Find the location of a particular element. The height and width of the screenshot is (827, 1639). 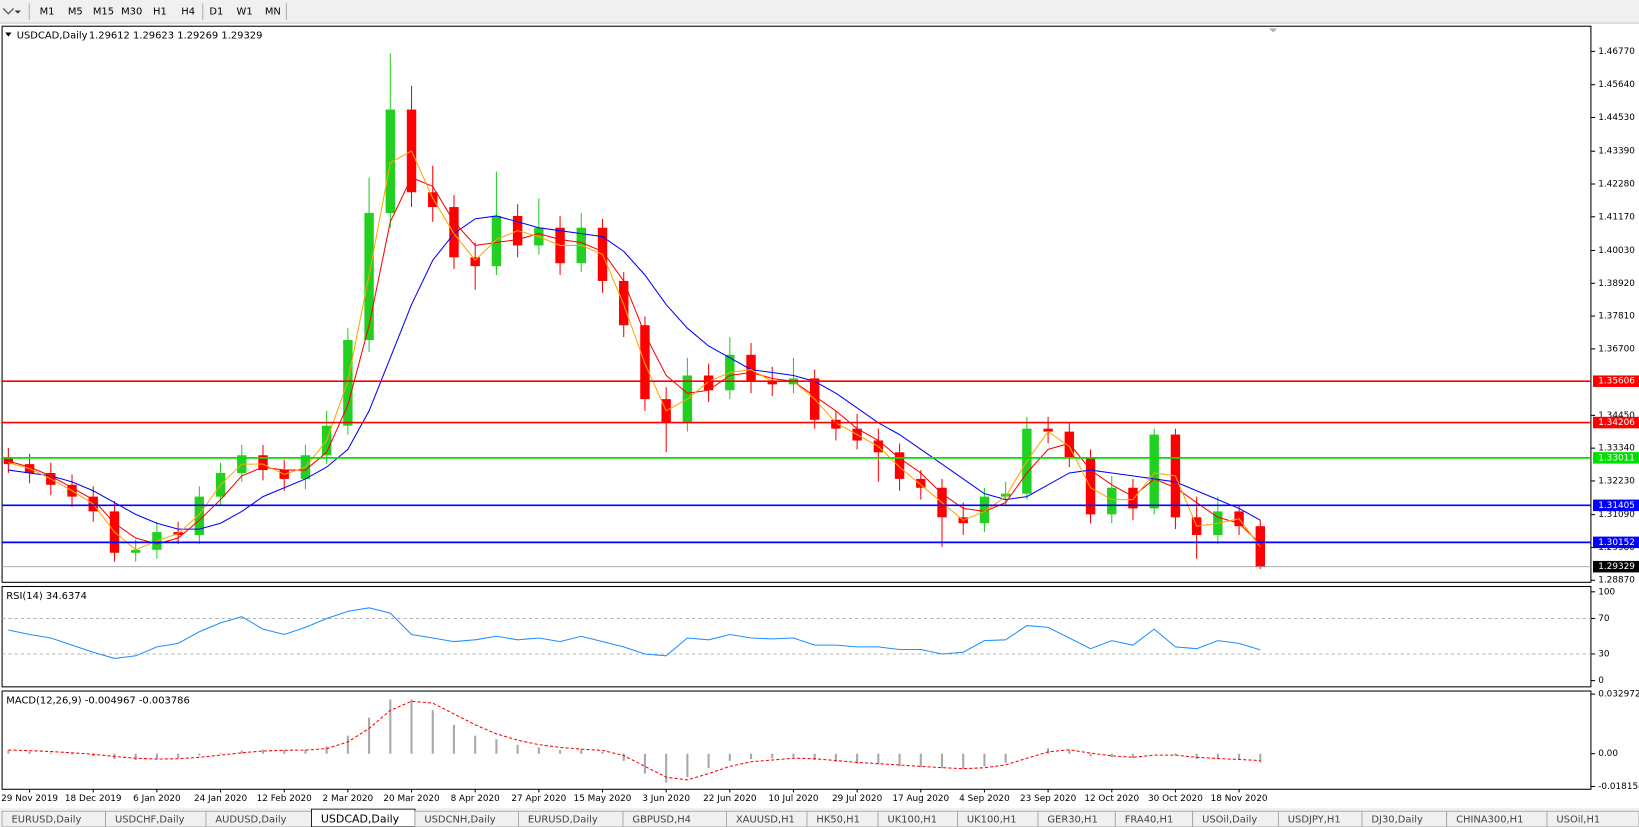

level-label: 1.35606 is located at coordinates (1616, 382).